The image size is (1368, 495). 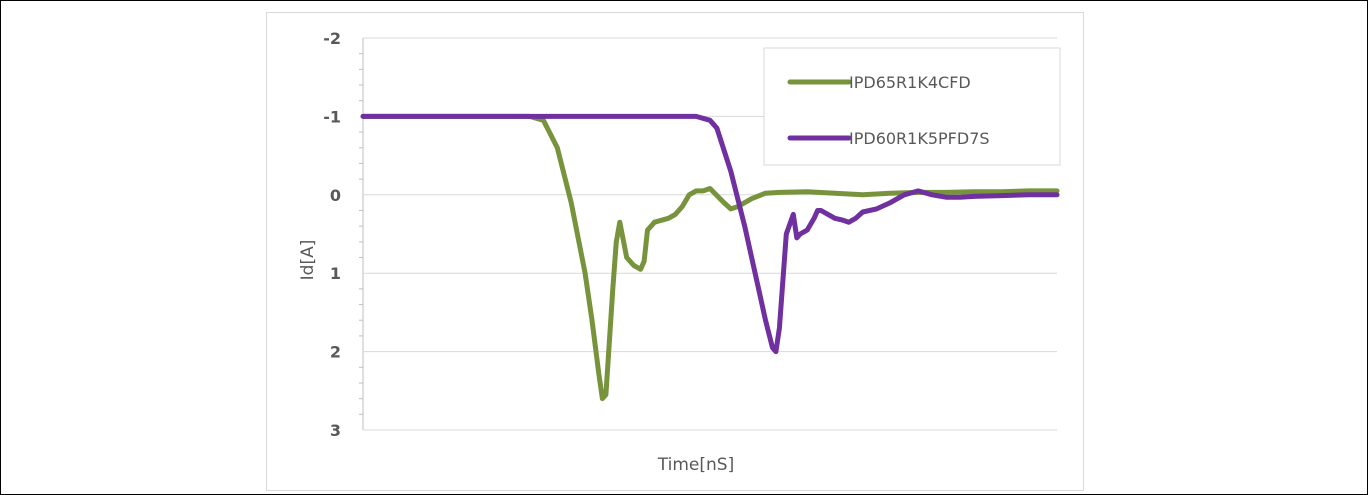 I want to click on legend-box, so click(x=912, y=106).